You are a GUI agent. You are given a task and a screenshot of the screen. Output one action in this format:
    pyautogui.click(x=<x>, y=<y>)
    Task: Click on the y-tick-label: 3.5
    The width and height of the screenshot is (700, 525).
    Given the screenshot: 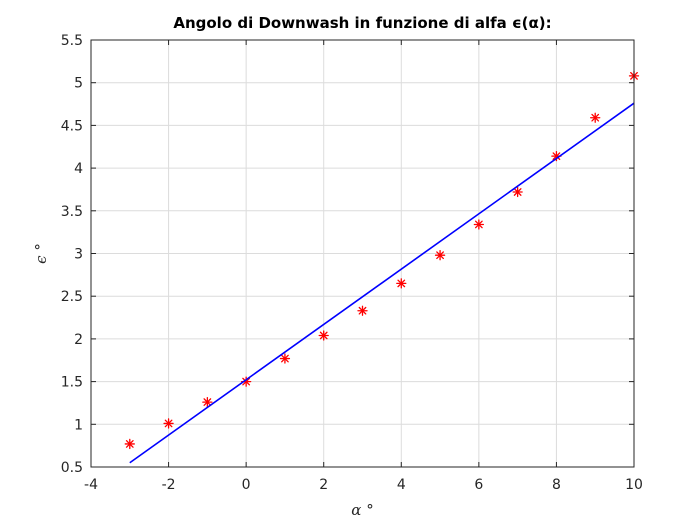 What is the action you would take?
    pyautogui.click(x=72, y=212)
    